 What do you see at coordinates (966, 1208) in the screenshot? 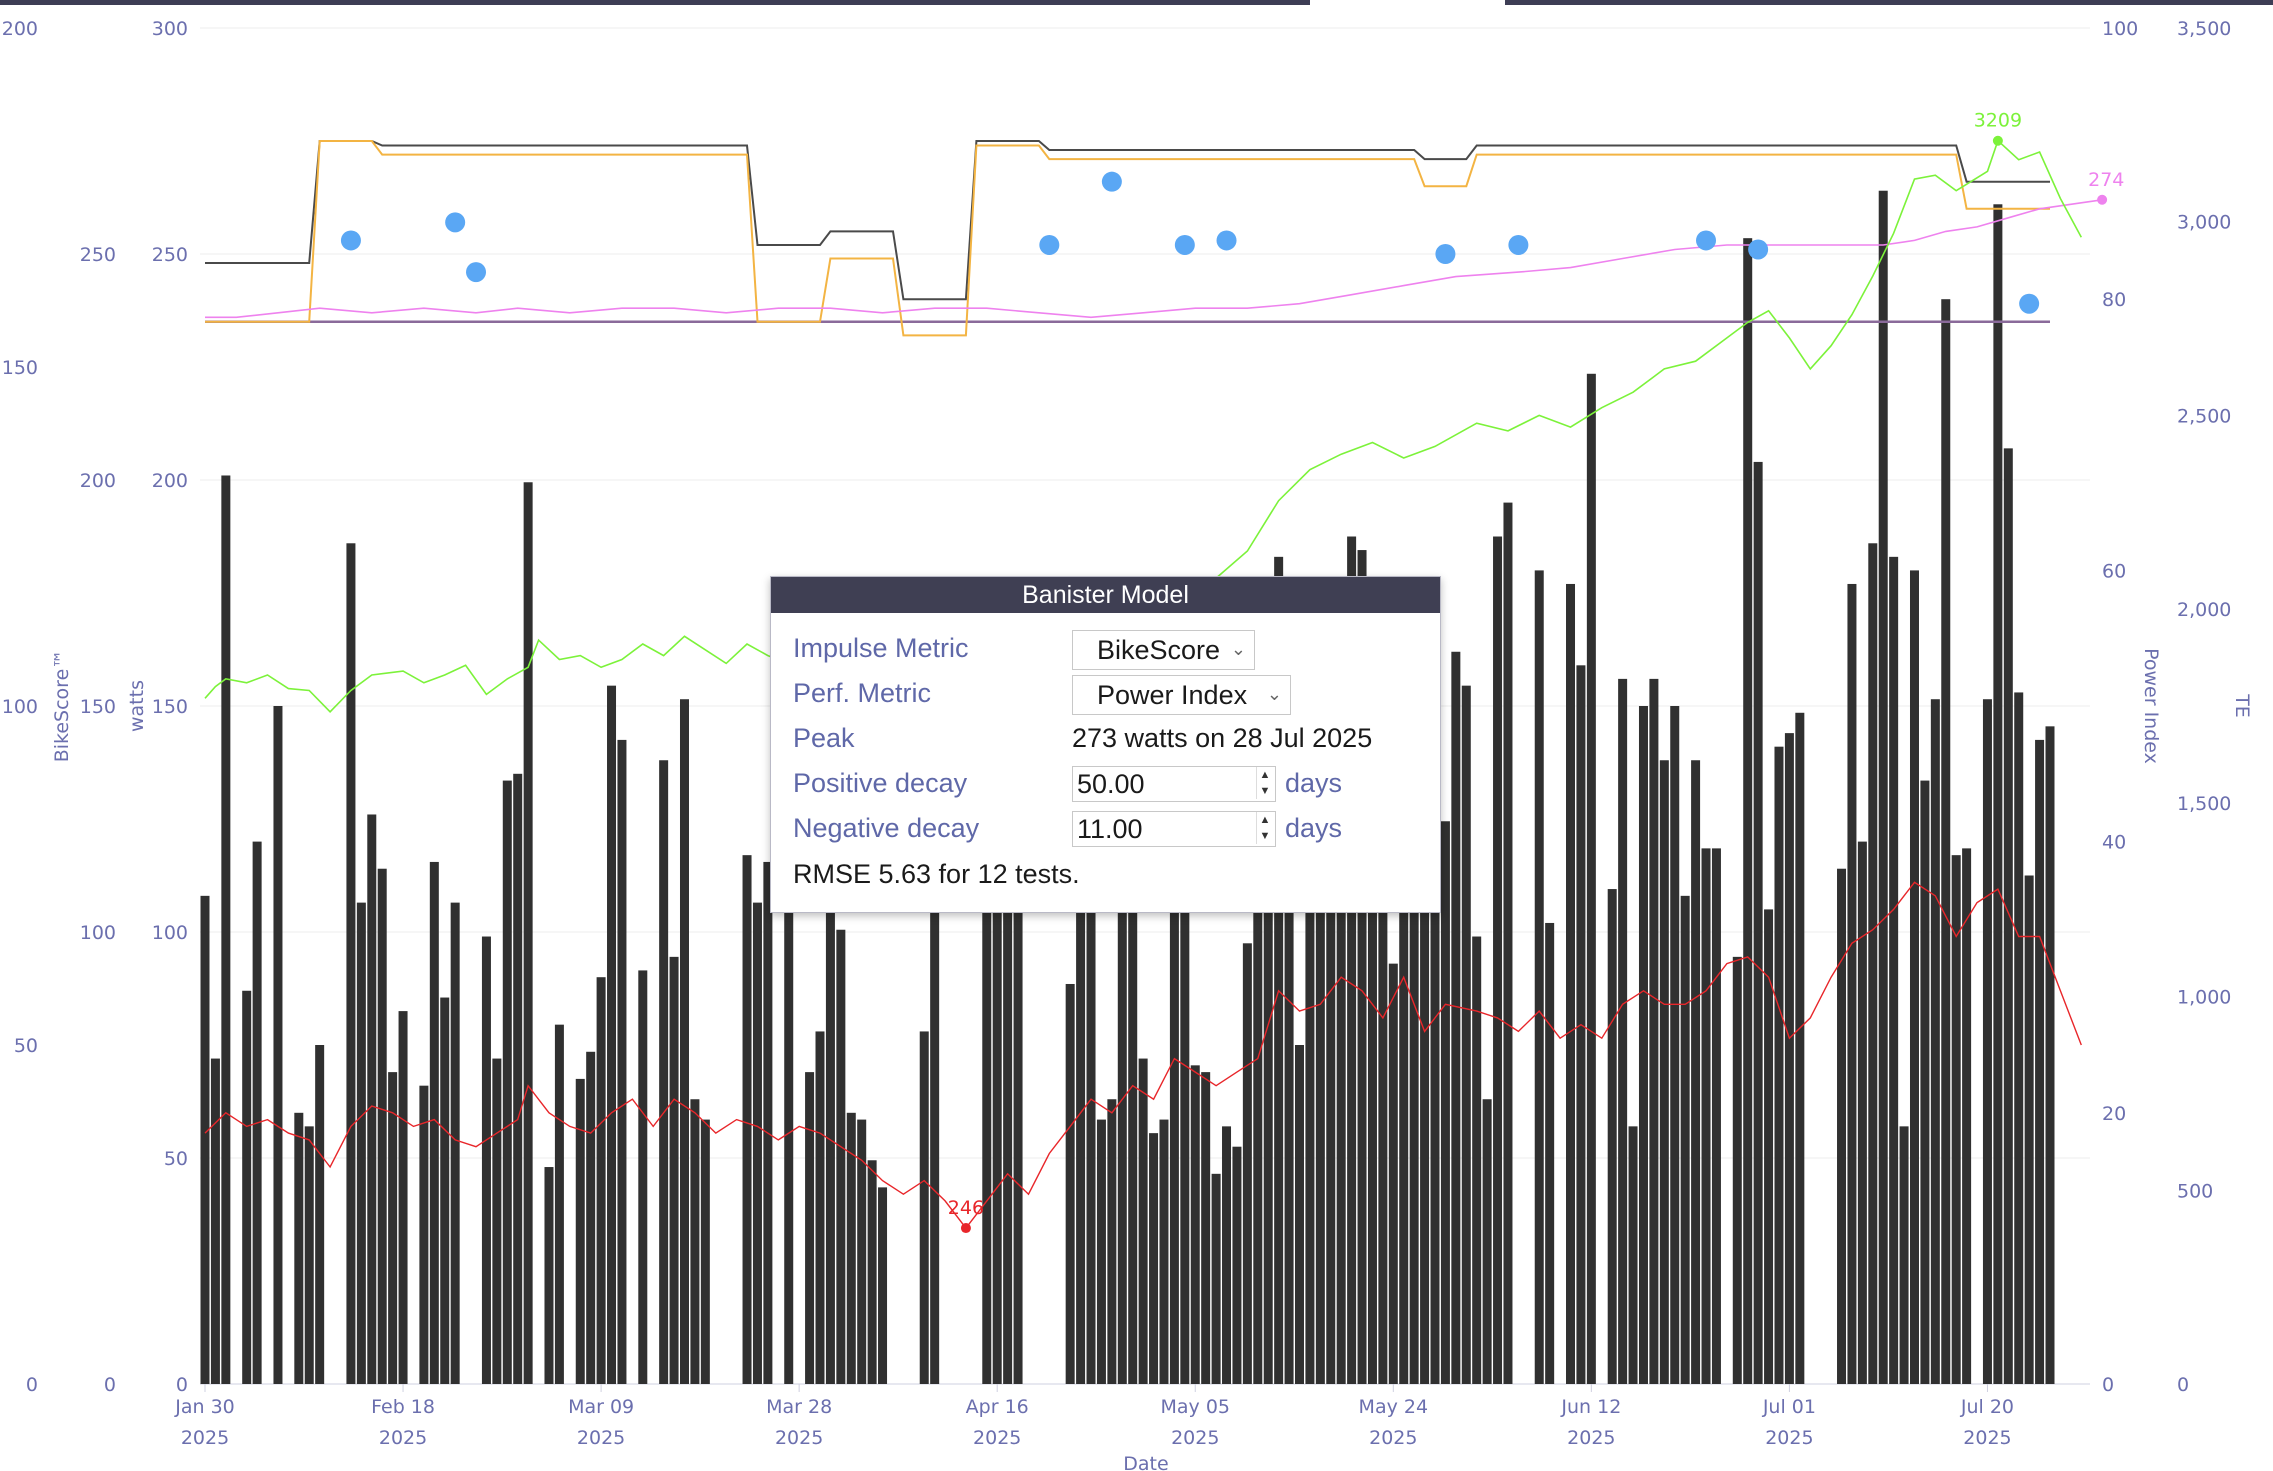
I see `banister-trough-label: 246` at bounding box center [966, 1208].